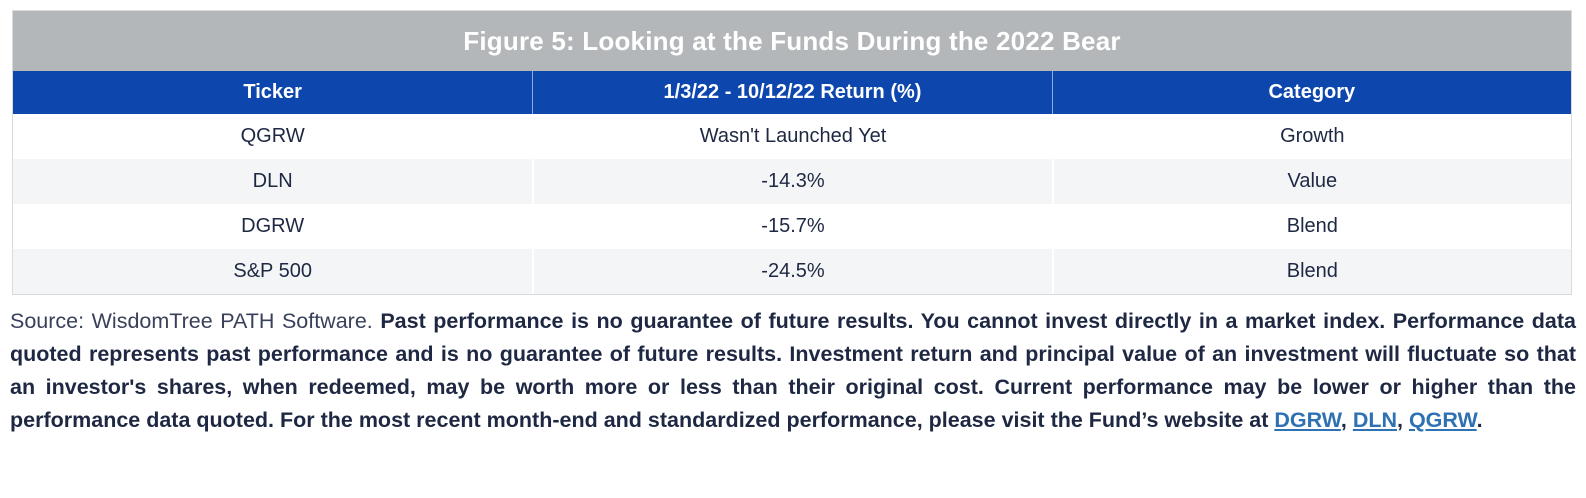  I want to click on cell-return: -14.3%, so click(791, 181).